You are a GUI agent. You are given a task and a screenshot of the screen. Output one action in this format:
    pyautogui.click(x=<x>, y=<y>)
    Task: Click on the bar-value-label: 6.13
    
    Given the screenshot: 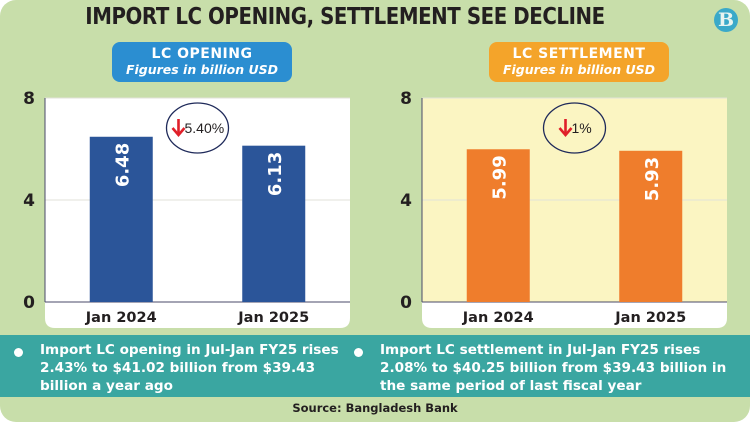 What is the action you would take?
    pyautogui.click(x=275, y=174)
    